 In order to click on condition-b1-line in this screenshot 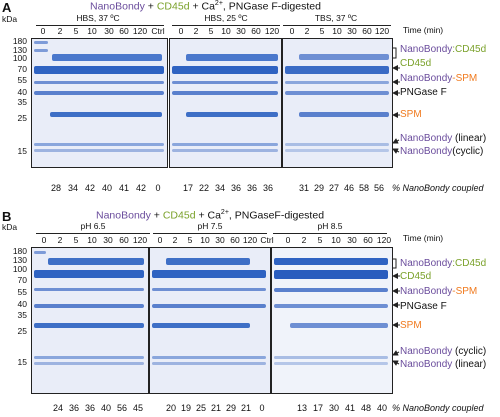, I will do `click(93, 233)`.